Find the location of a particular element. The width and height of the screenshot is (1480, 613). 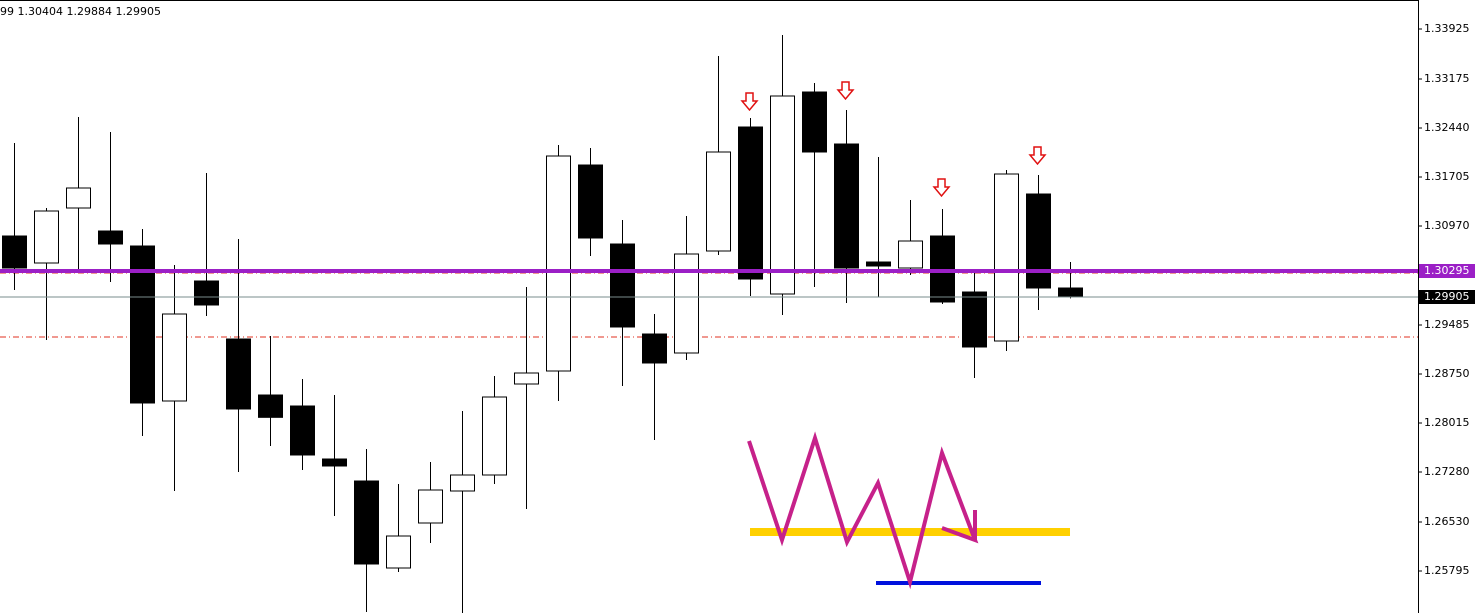

zigzag is located at coordinates (863, 510).